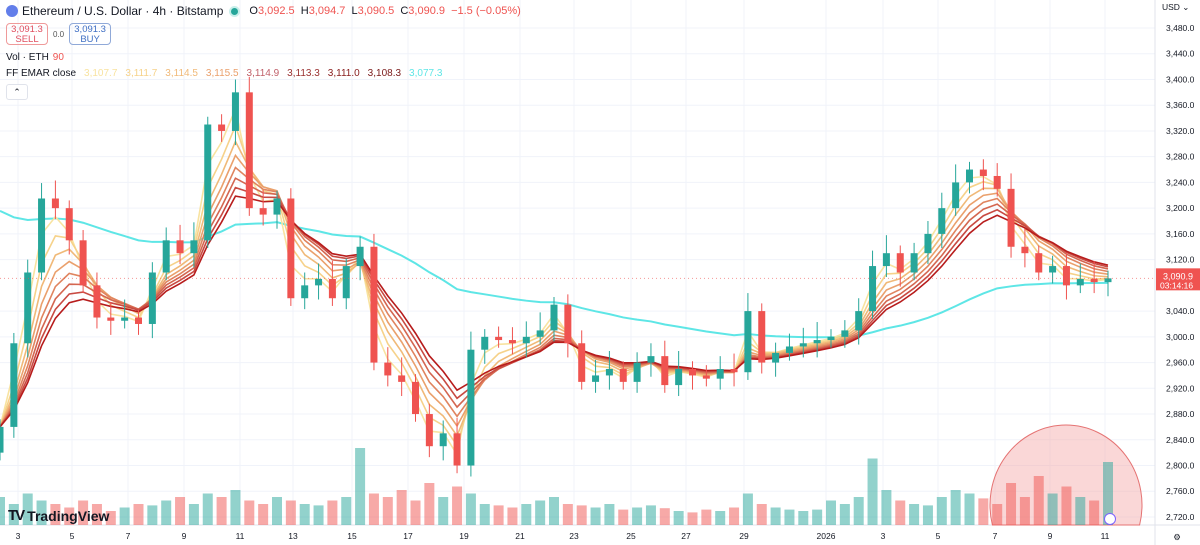  What do you see at coordinates (1175, 7) in the screenshot?
I see `currency-label: USD ⌄` at bounding box center [1175, 7].